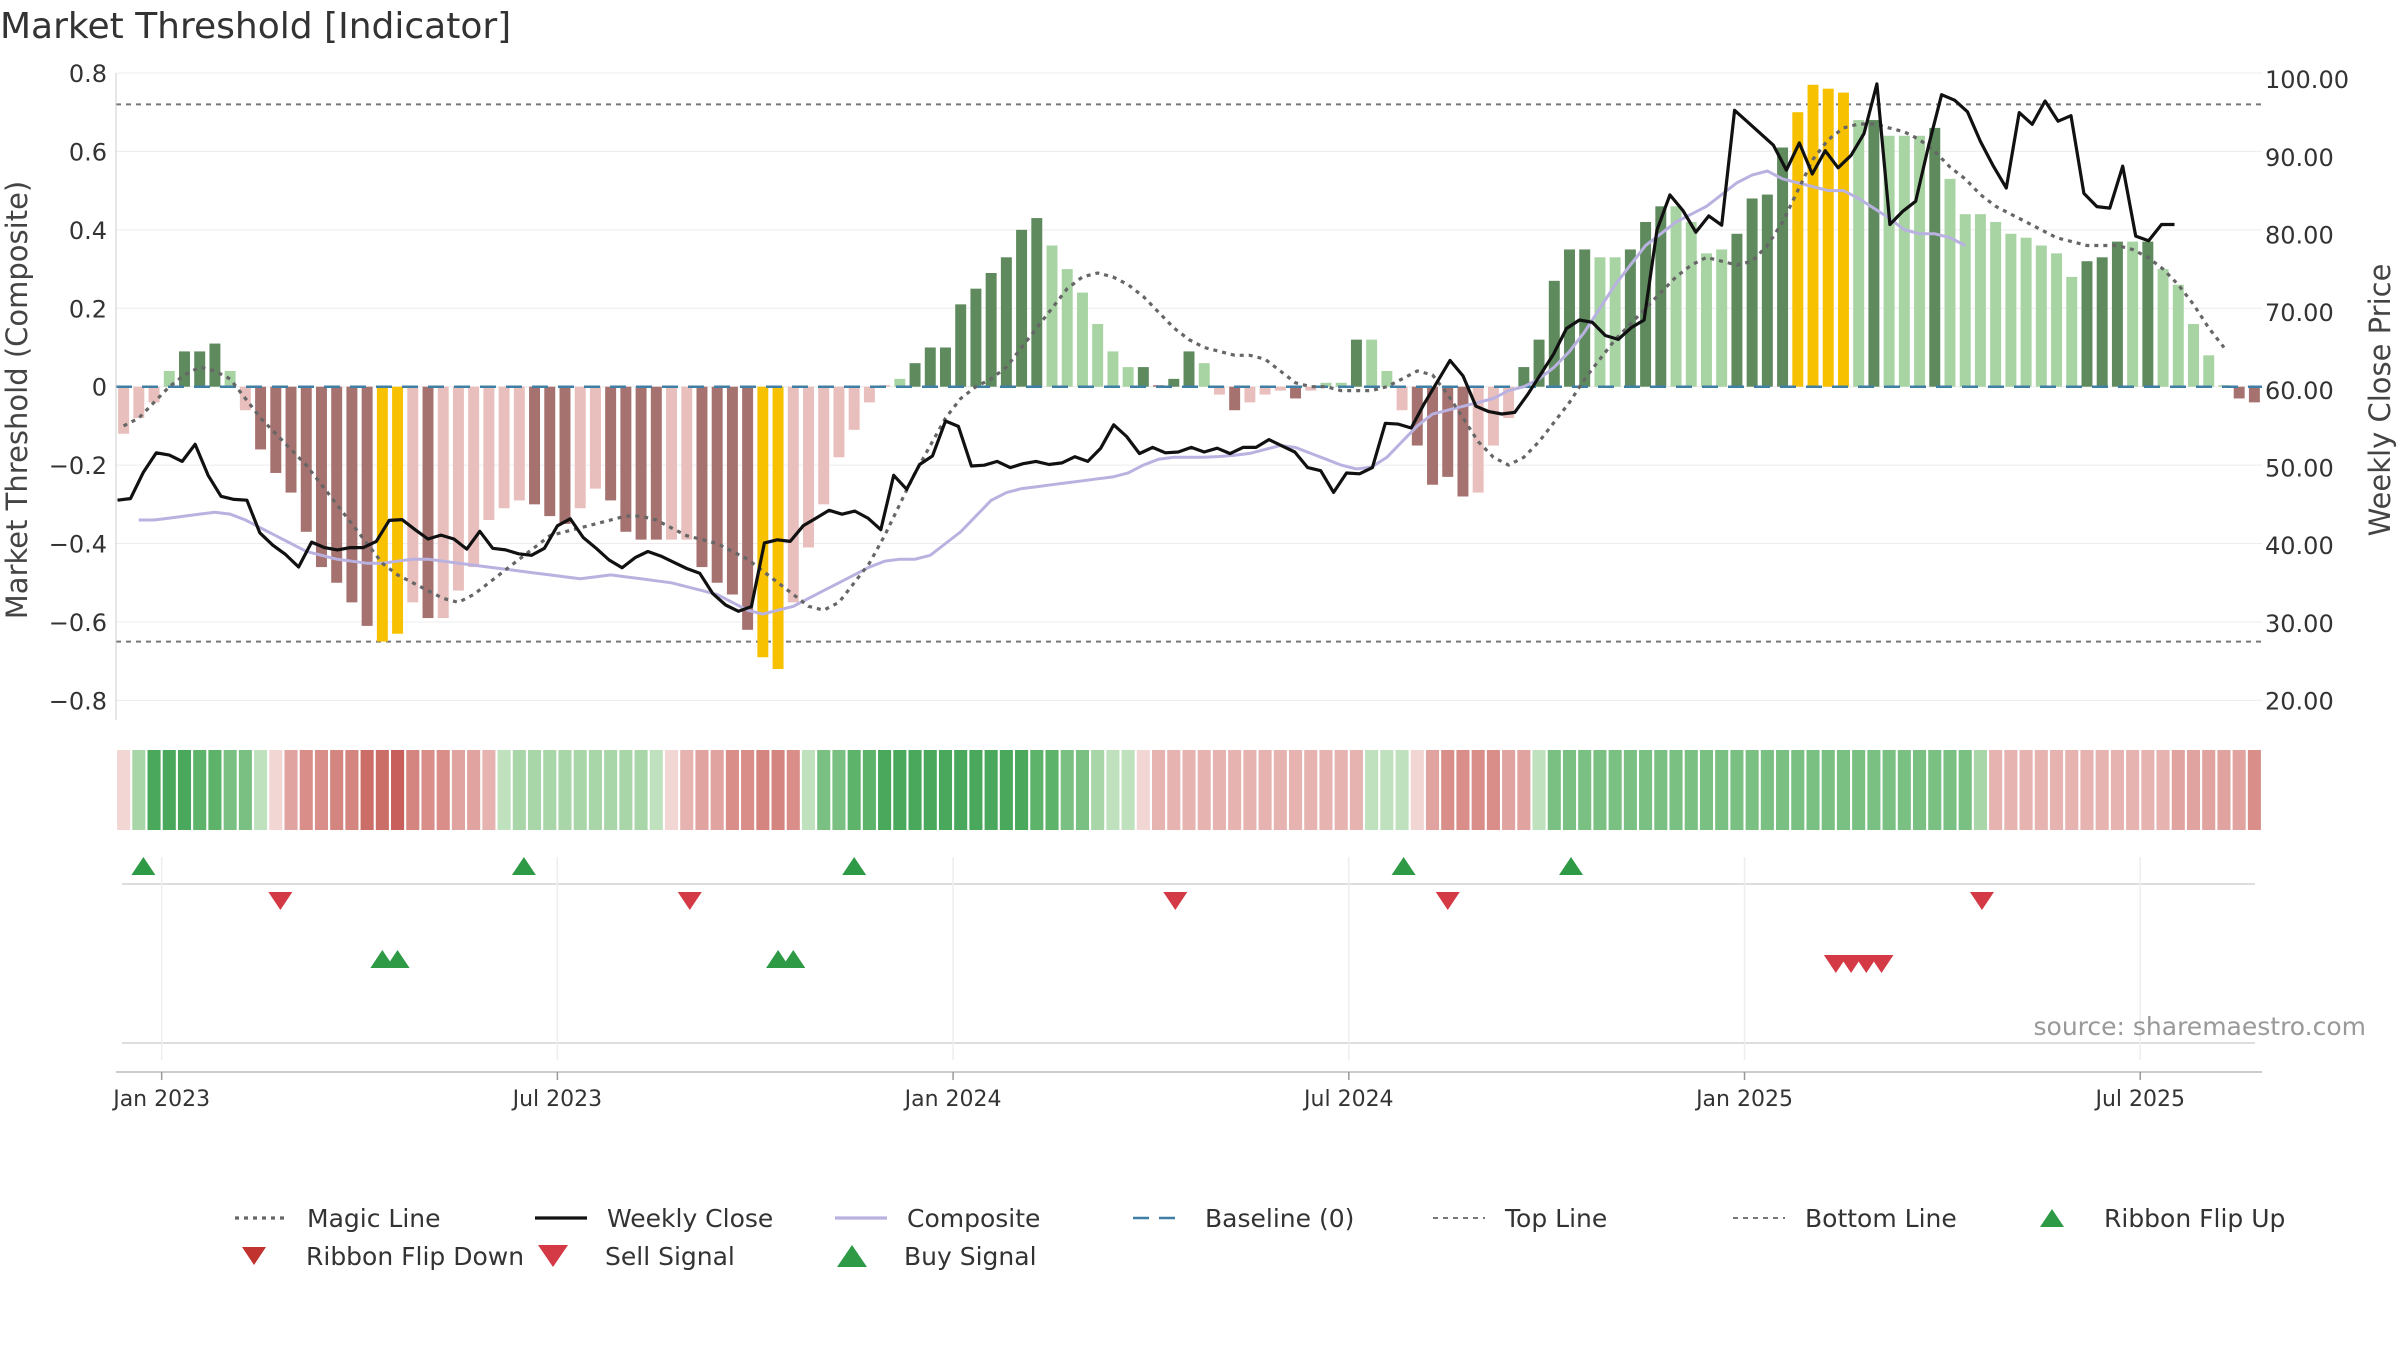 The width and height of the screenshot is (2400, 1350). What do you see at coordinates (78, 623) in the screenshot?
I see `y-tick-label: −0.6` at bounding box center [78, 623].